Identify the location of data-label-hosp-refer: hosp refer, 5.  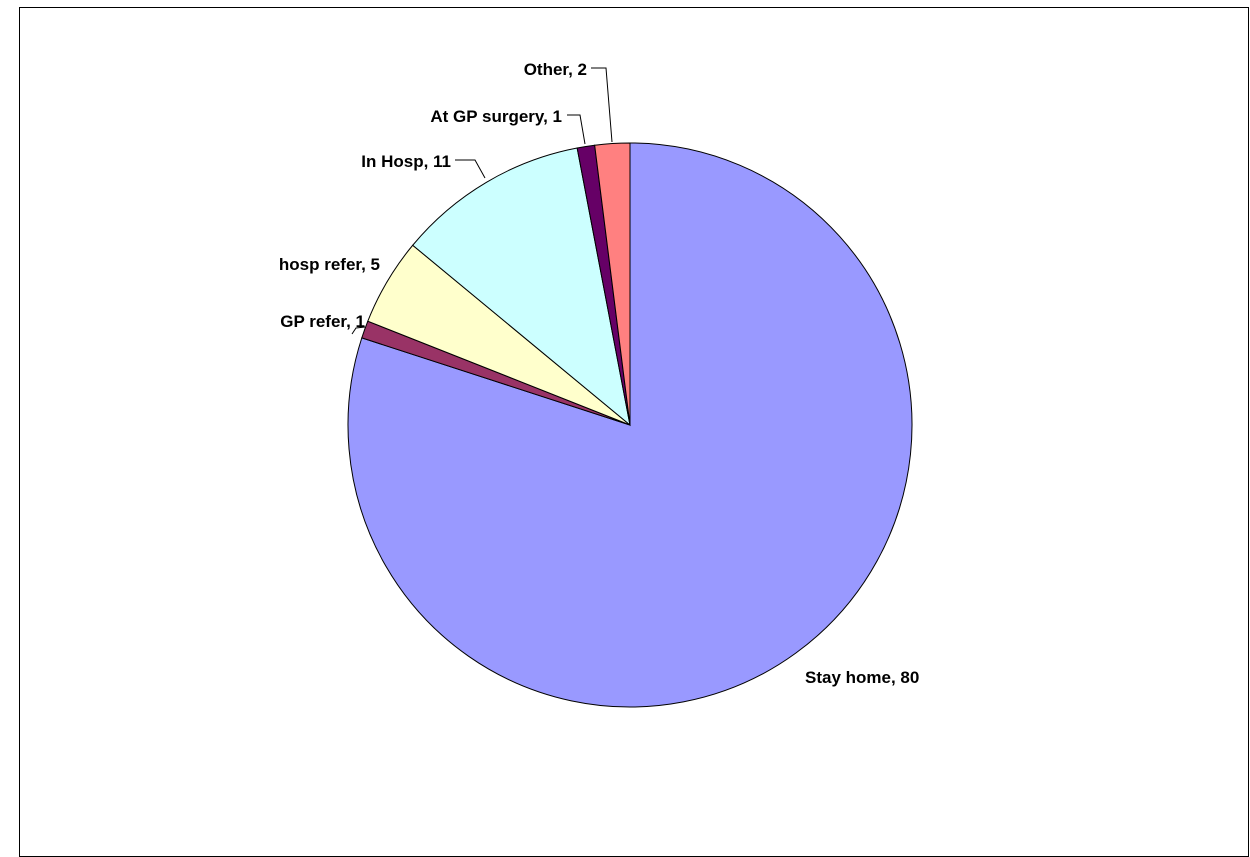
(329, 264).